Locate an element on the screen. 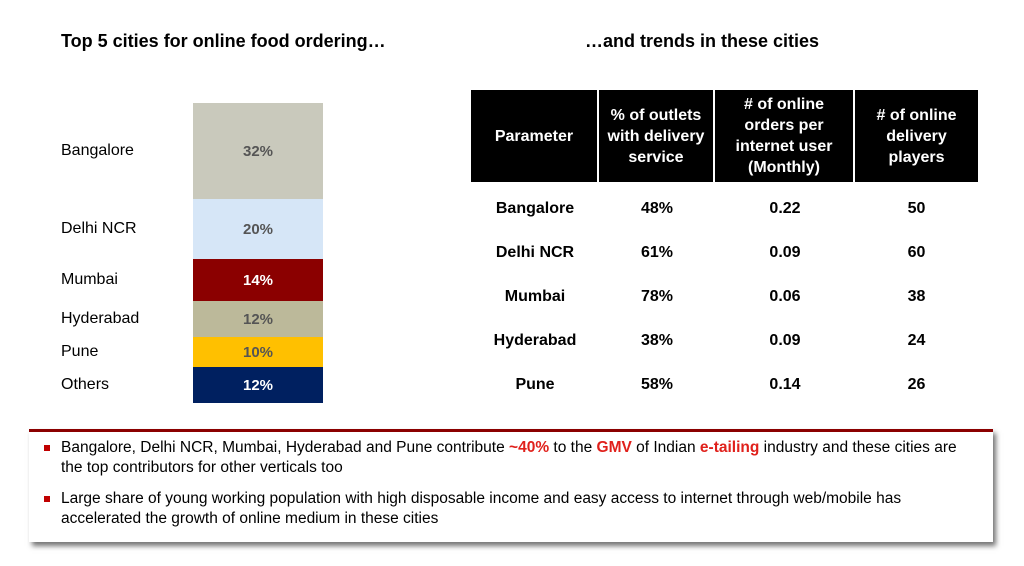  note-text: to the is located at coordinates (573, 447).